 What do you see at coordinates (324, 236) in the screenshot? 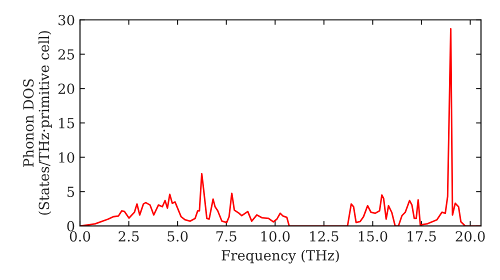
I see `x-tick-label: 12.5` at bounding box center [324, 236].